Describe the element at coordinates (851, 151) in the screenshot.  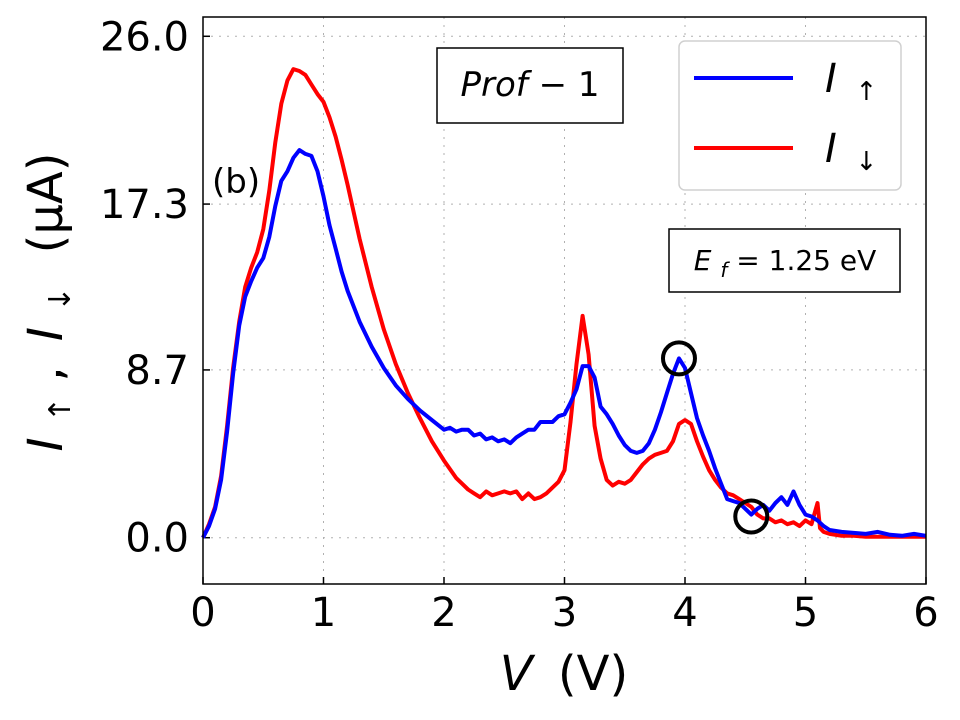
I see `legend-label-spin-down: I ↓` at that location.